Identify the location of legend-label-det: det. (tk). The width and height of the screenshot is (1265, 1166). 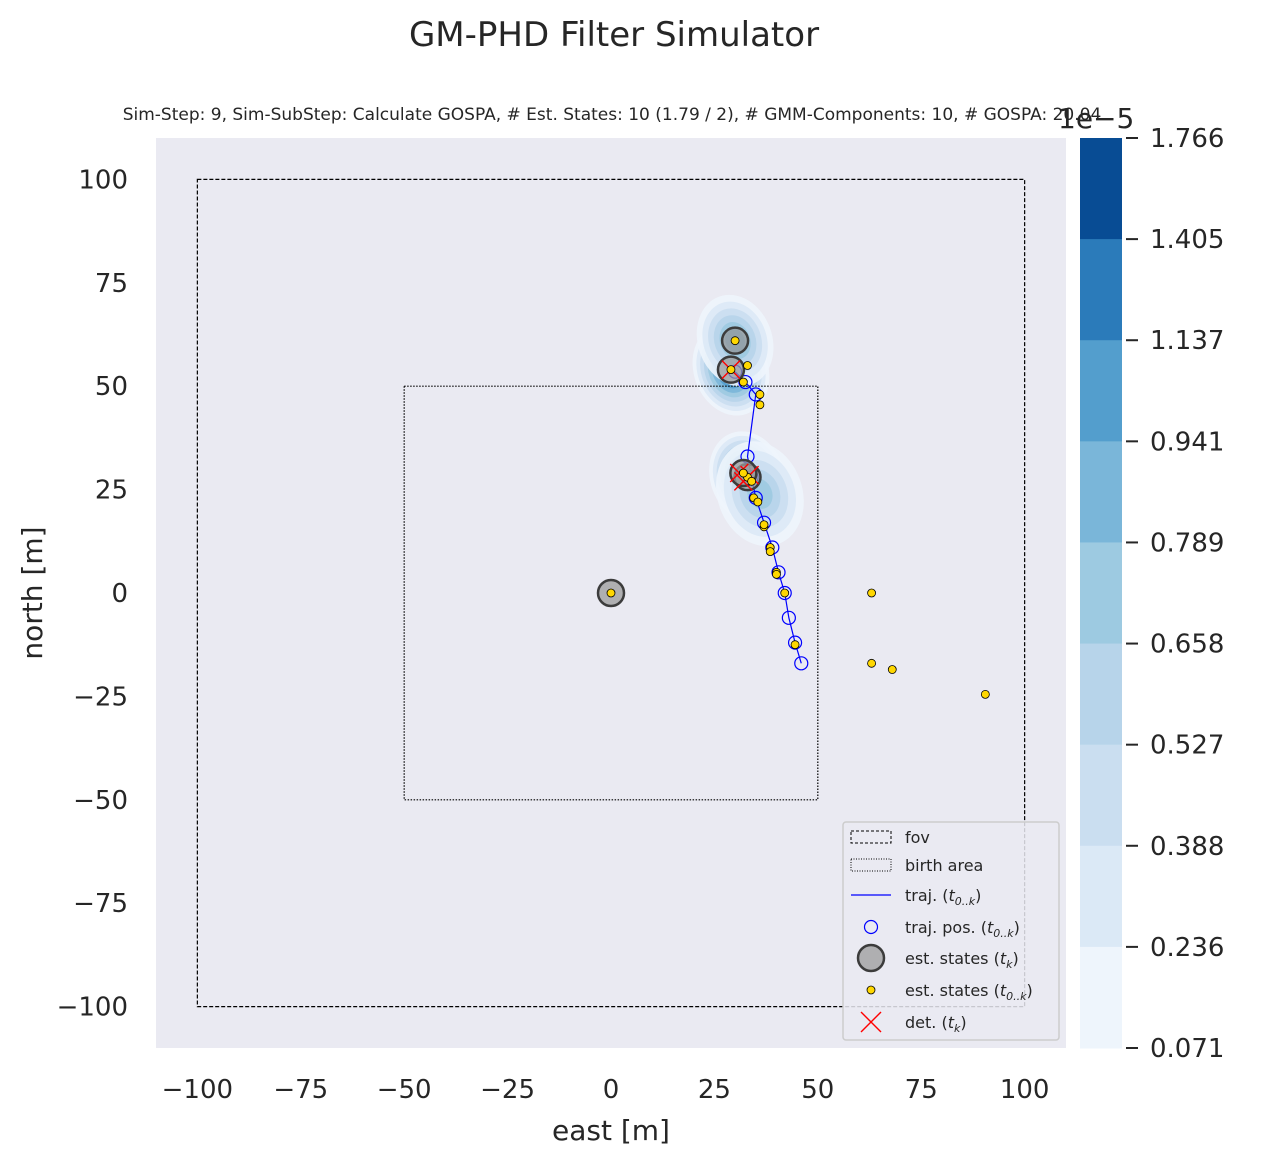
(936, 1024).